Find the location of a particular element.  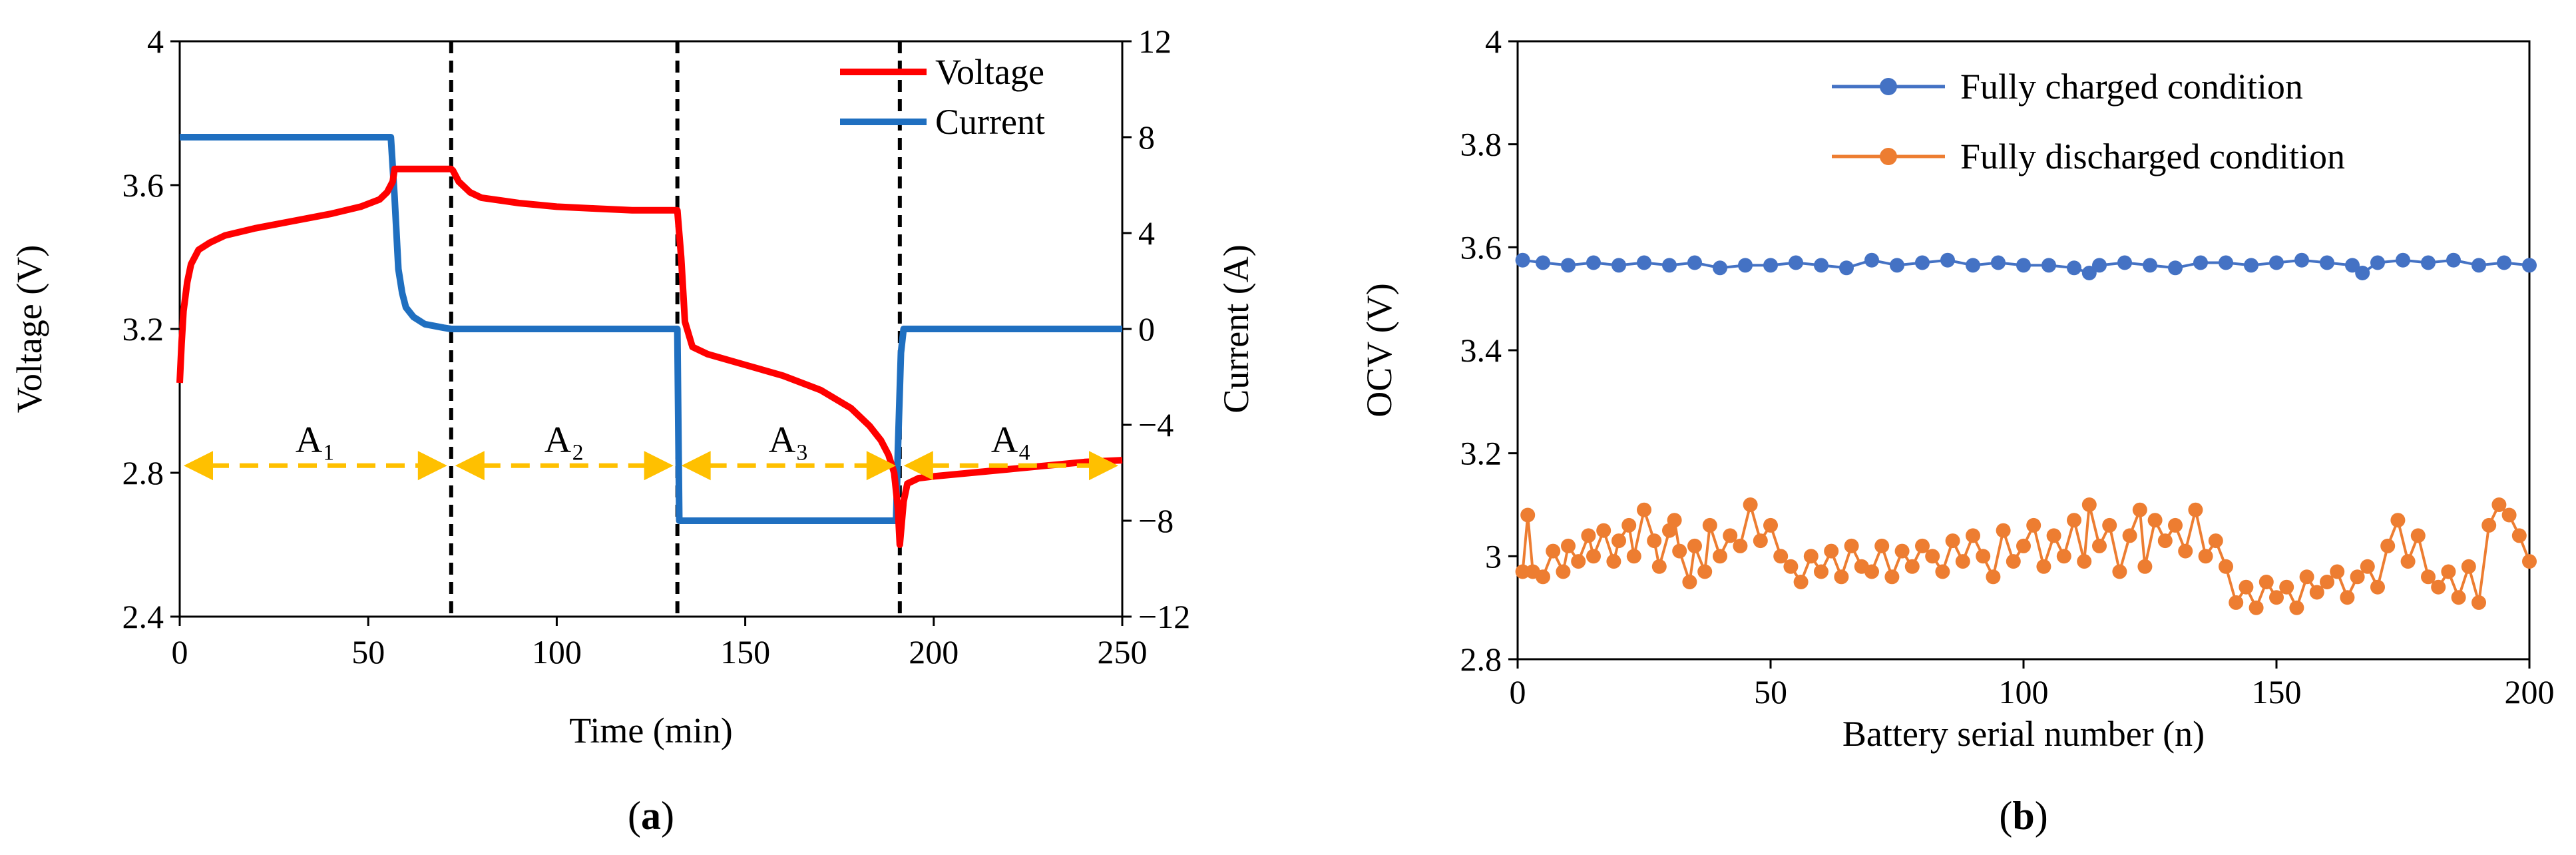

legend-voltage-label: Voltage is located at coordinates (989, 72).